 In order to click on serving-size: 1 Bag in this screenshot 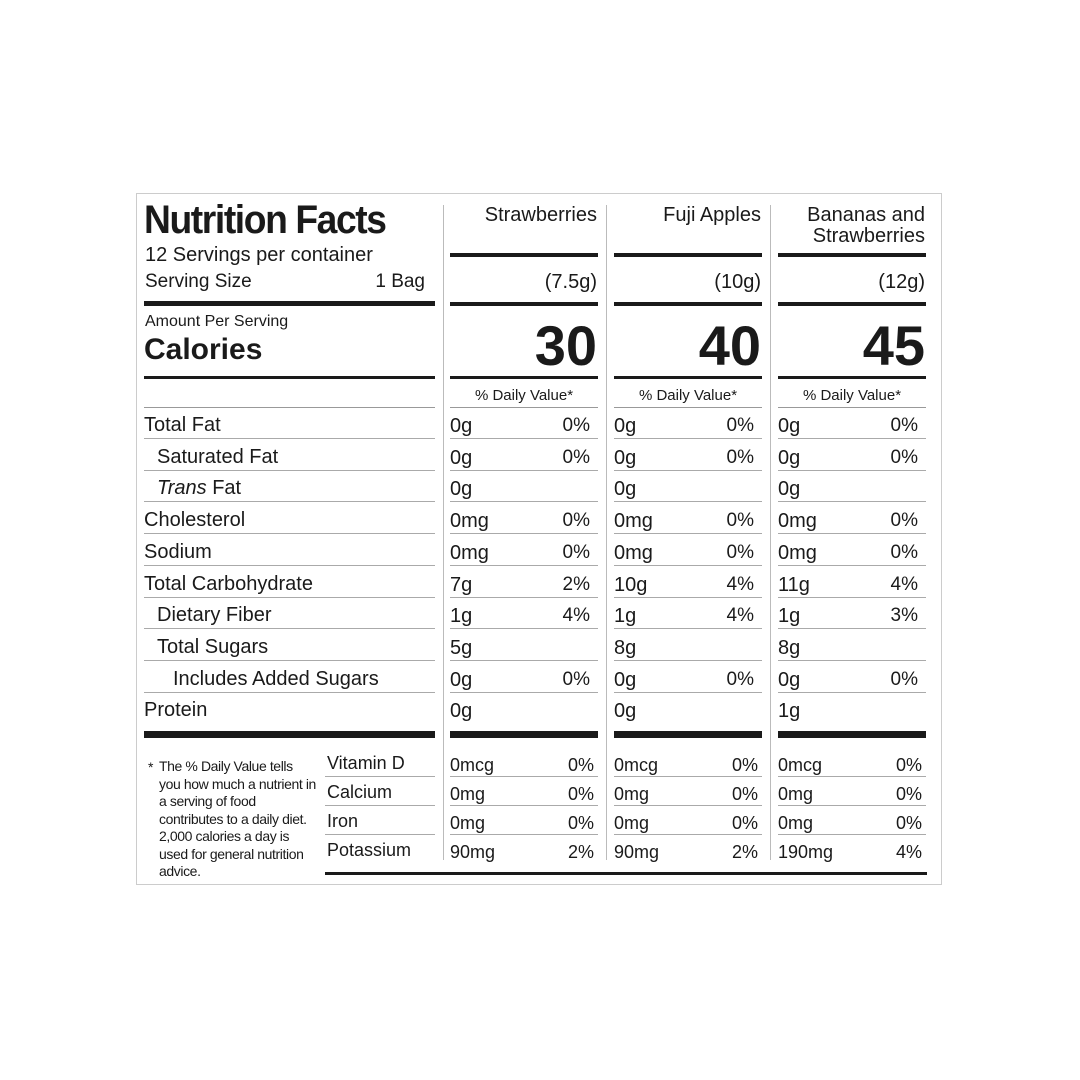, I will do `click(400, 281)`.